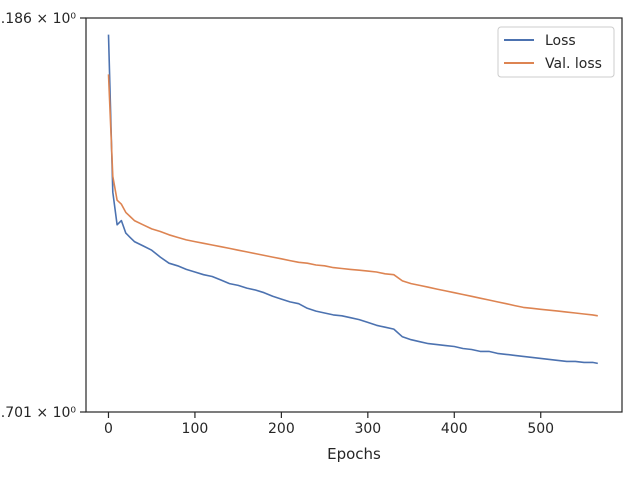  Describe the element at coordinates (367, 429) in the screenshot. I see `x-tick-label: 300` at that location.